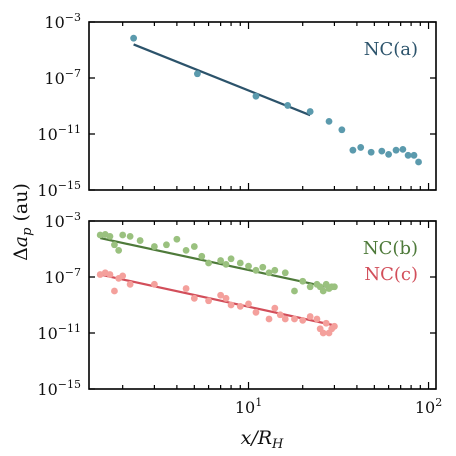 The height and width of the screenshot is (456, 456). I want to click on series-NC(b): NC(b), so click(257, 263).